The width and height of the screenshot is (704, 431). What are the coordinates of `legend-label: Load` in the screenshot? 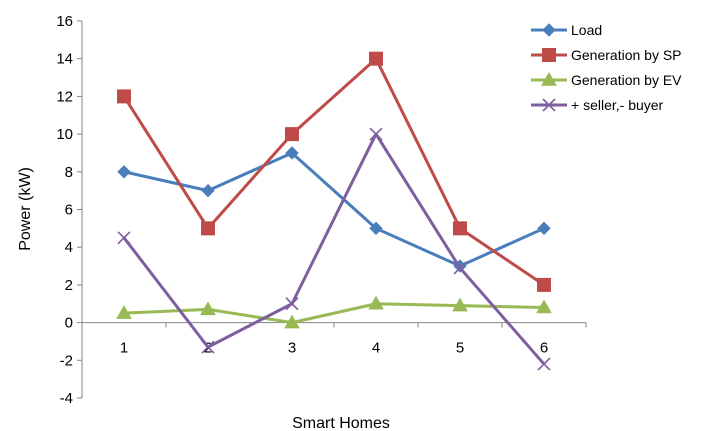 It's located at (586, 30).